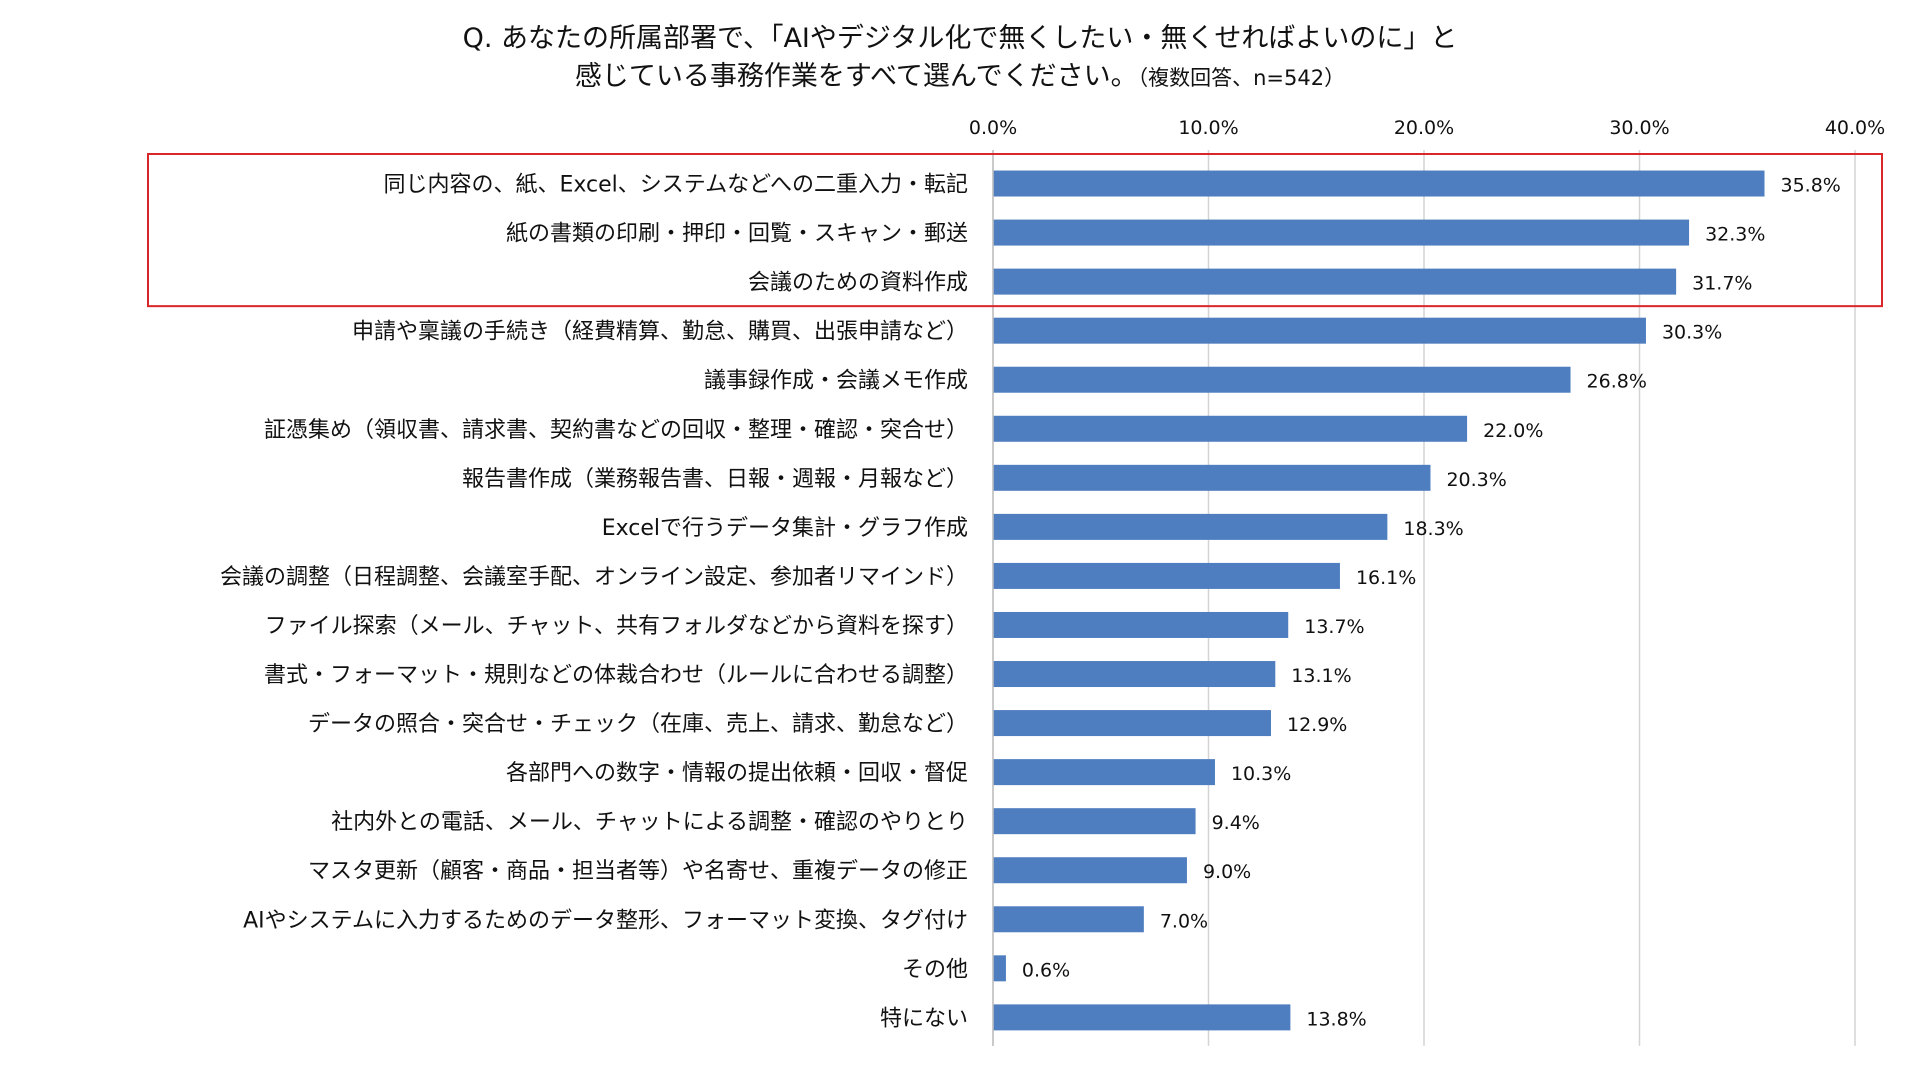 The width and height of the screenshot is (1920, 1067). Describe the element at coordinates (638, 724) in the screenshot. I see `category-label: データの照合・突合せ・チェック（在庫、売上、請求、勤怠など）` at that location.